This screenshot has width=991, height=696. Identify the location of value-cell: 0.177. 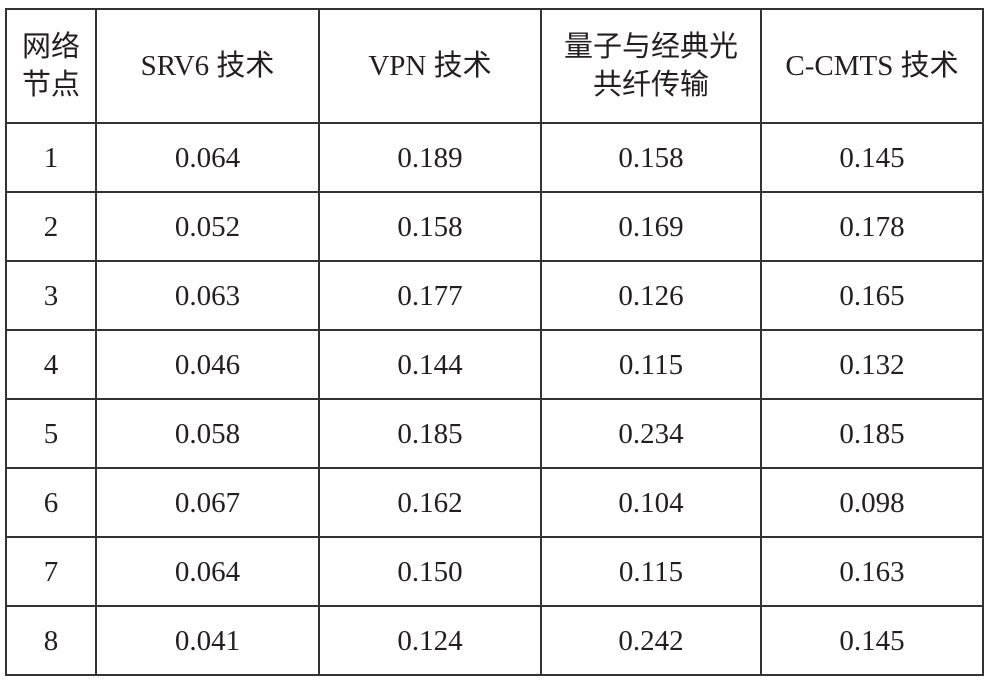
(430, 295).